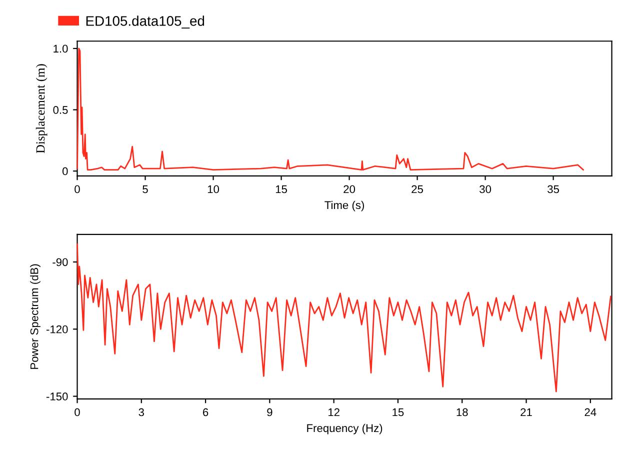 The width and height of the screenshot is (623, 457). I want to click on x-axis-title: Time (s), so click(344, 206).